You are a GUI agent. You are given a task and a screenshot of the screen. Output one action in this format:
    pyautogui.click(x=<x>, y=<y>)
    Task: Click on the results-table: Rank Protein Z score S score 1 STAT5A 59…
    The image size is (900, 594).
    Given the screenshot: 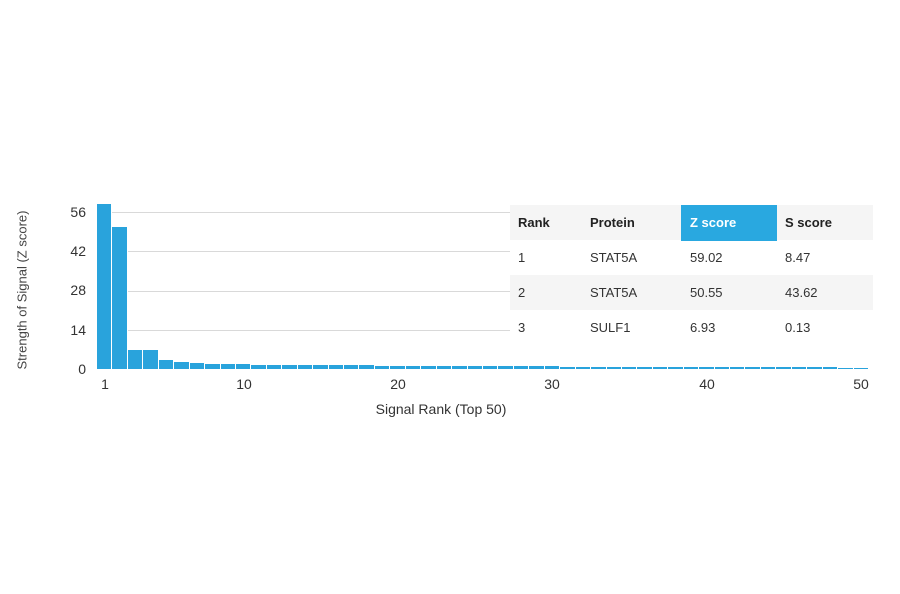 What is the action you would take?
    pyautogui.click(x=691, y=275)
    